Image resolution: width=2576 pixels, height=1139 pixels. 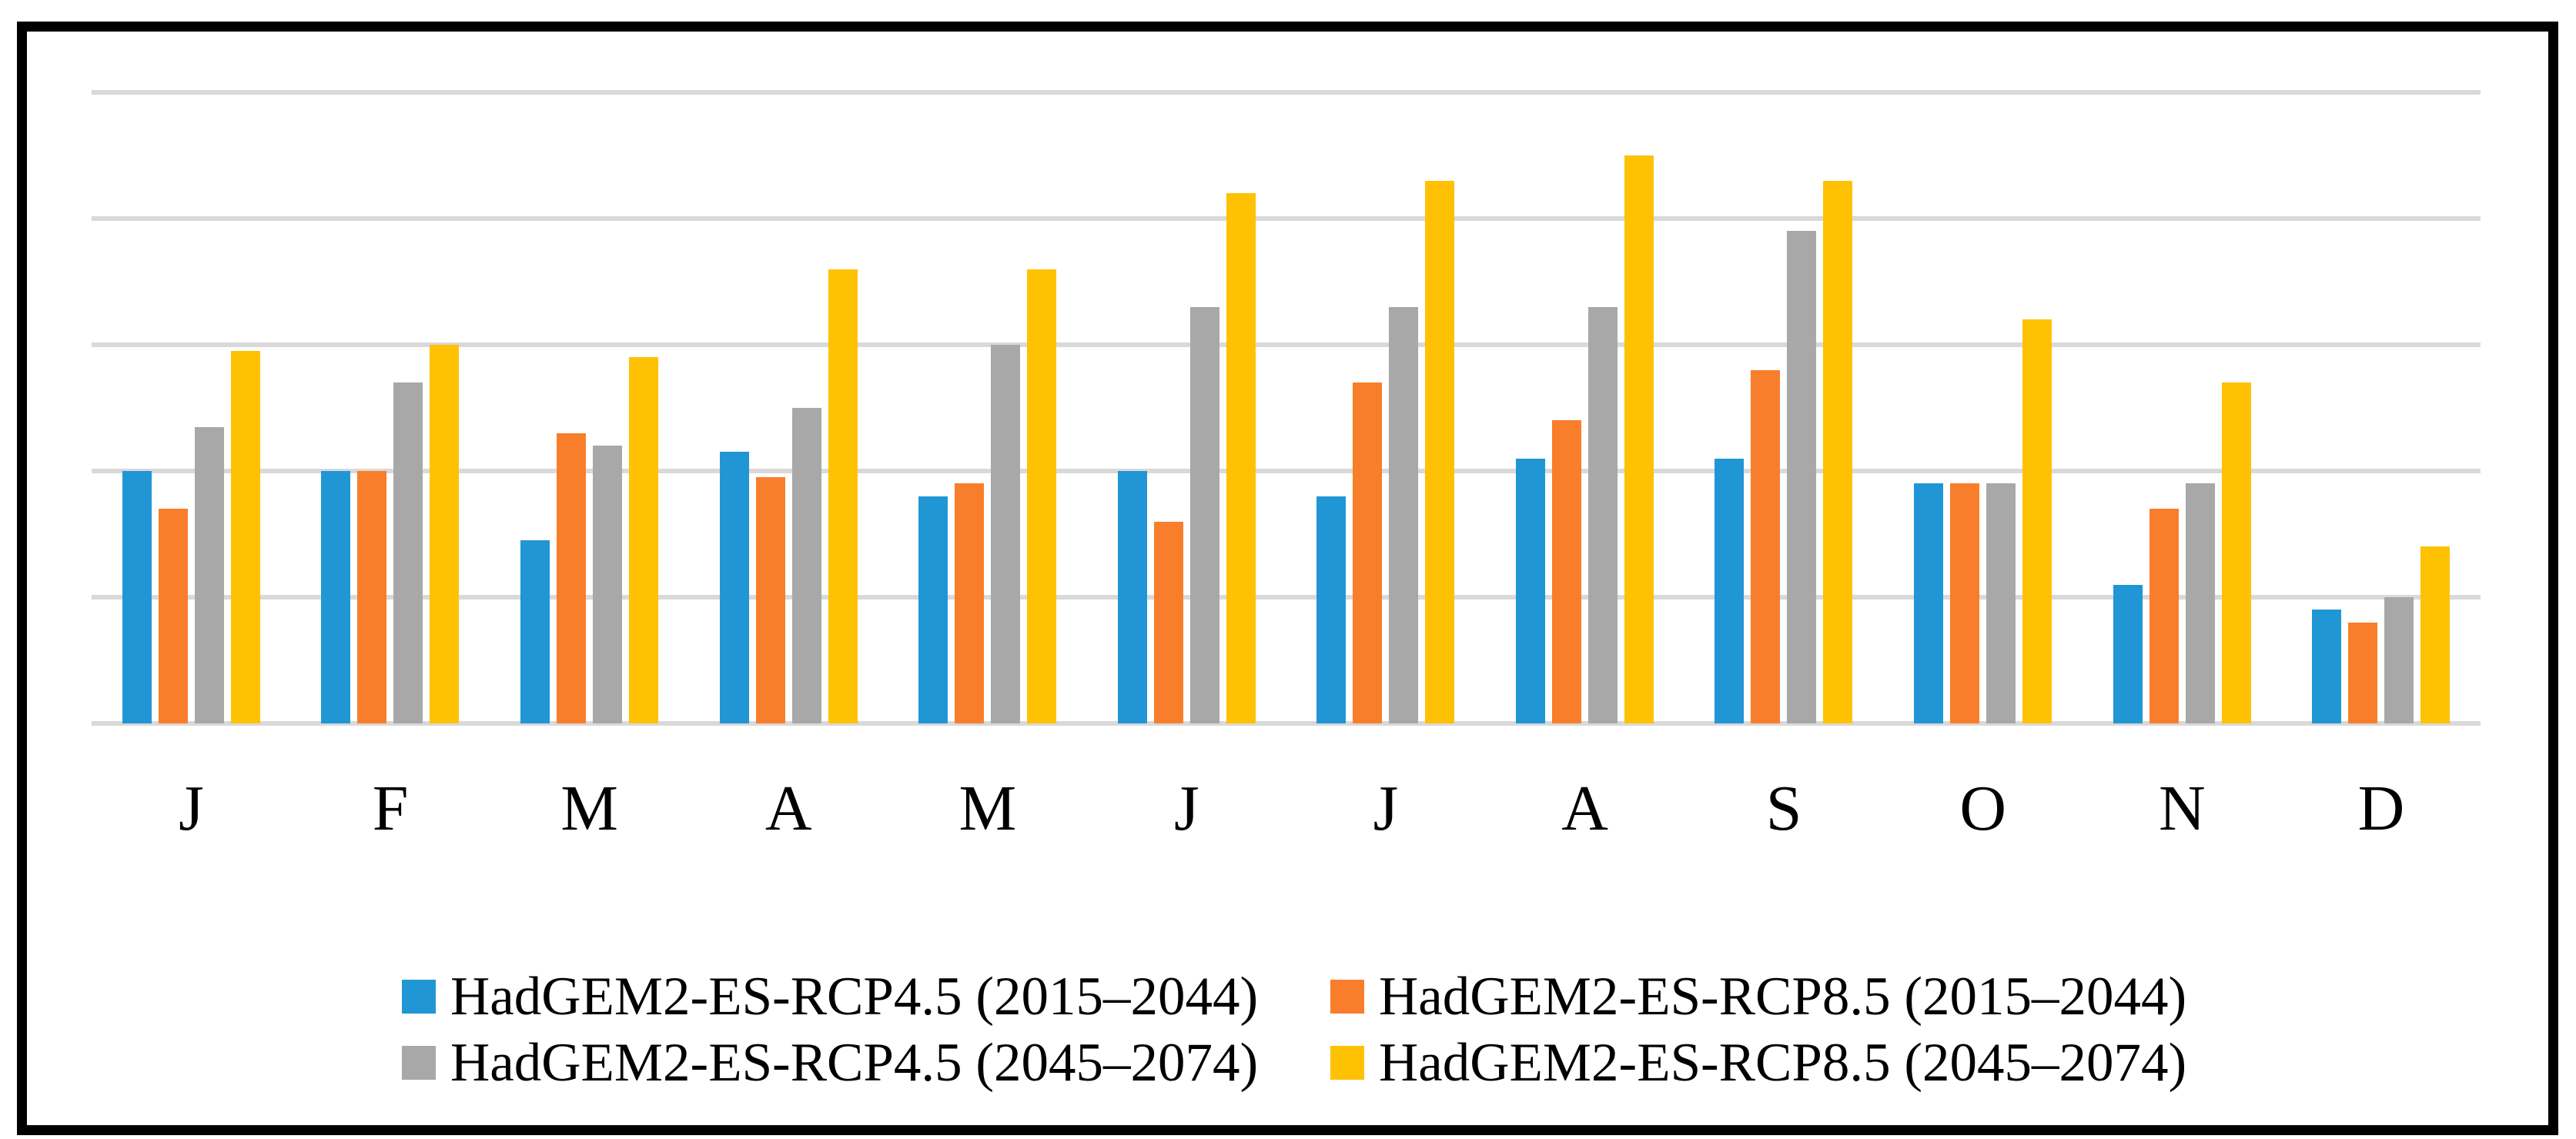 I want to click on legend-item-rcp85-2015-2044: HadGEM2-ES-RCP8.5 (2015–2044), so click(x=1758, y=997).